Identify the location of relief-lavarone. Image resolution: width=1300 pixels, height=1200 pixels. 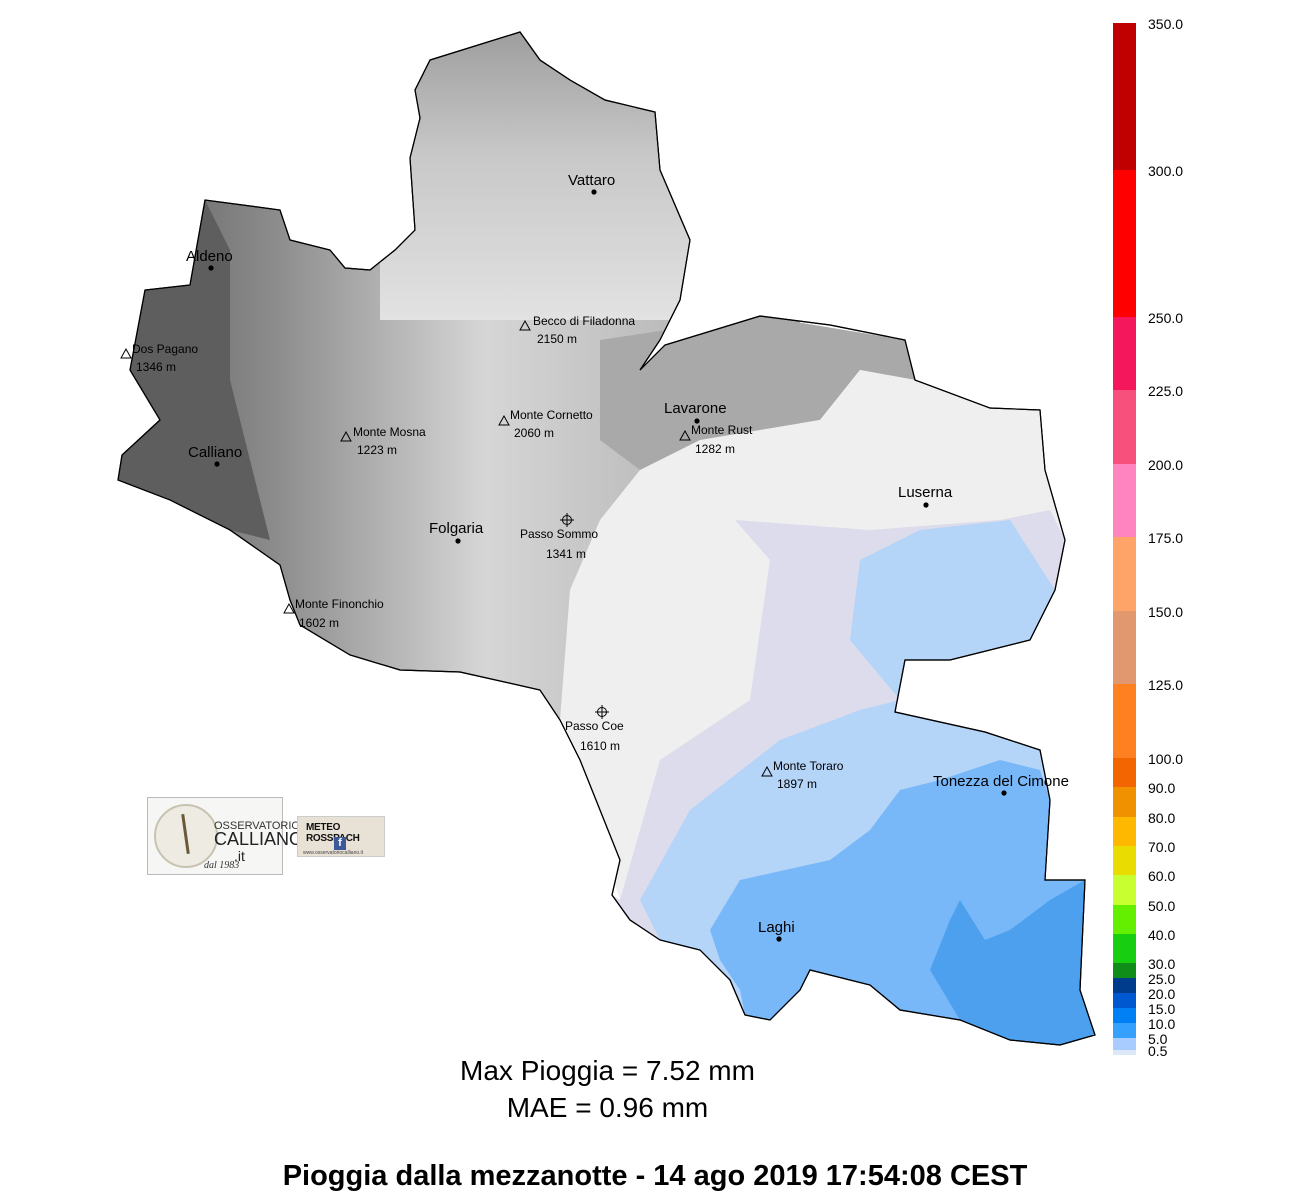
(757, 393).